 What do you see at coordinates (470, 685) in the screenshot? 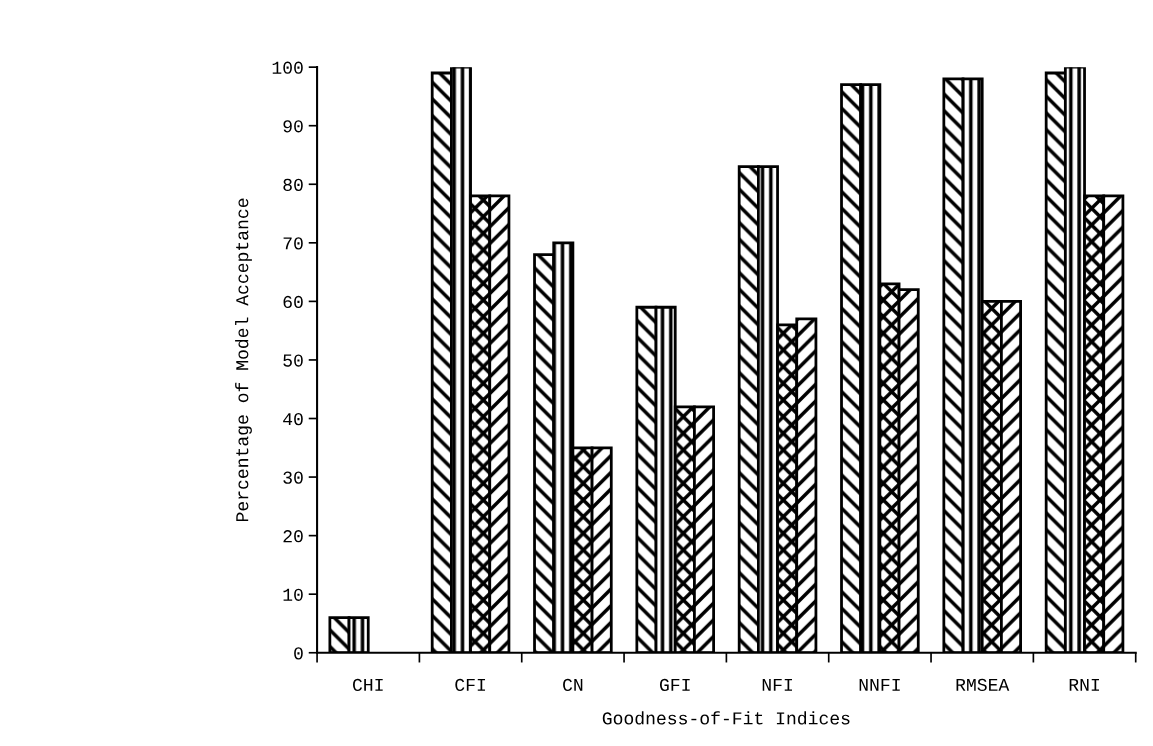
I see `x-tick-label: CFI` at bounding box center [470, 685].